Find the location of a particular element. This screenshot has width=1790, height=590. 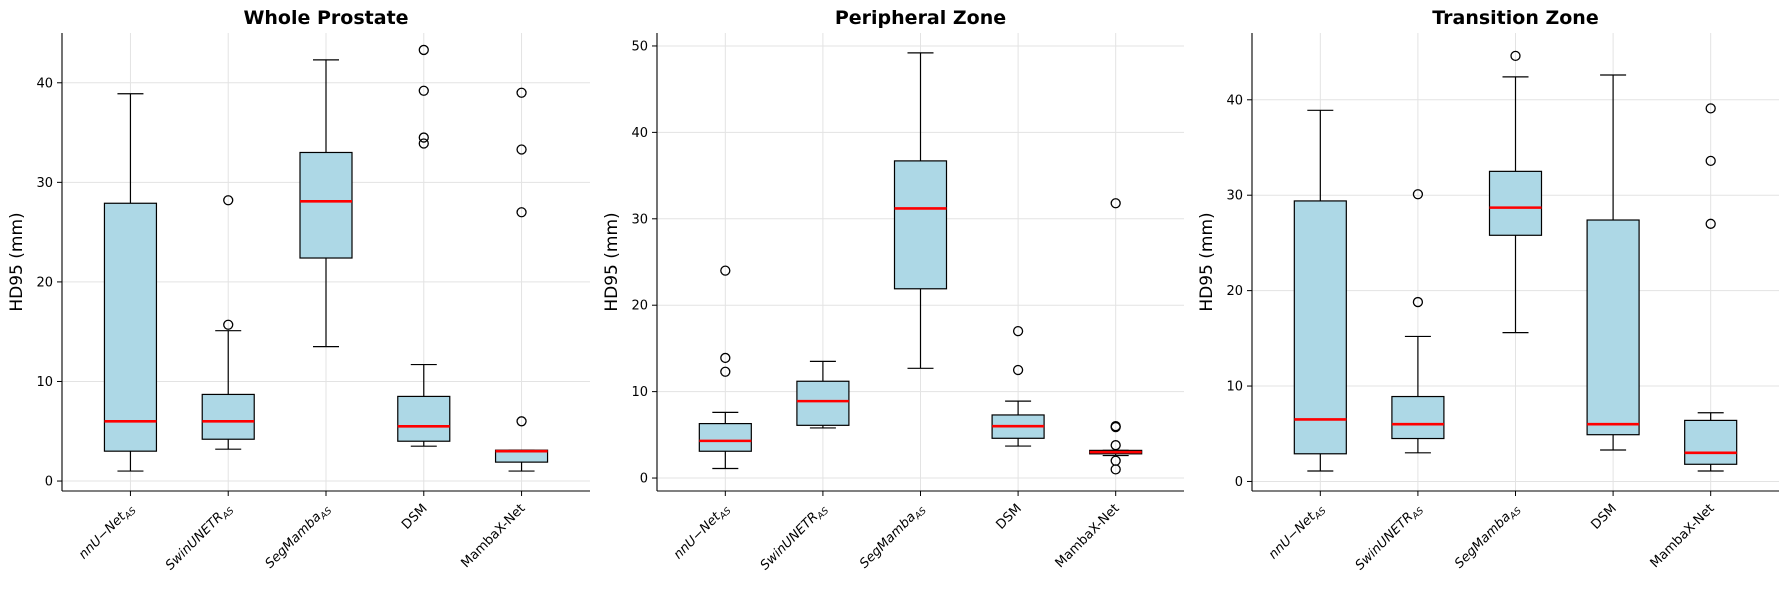

chart-title: Peripheral Zone is located at coordinates (920, 18).